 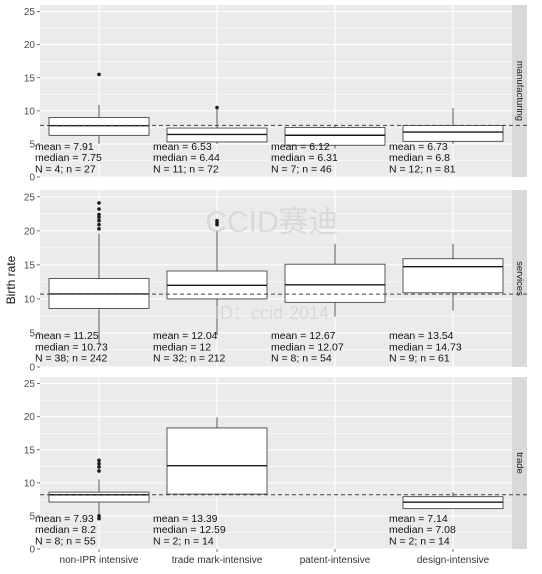 I want to click on box-annotation: N = 8; n = 55, so click(x=65, y=541).